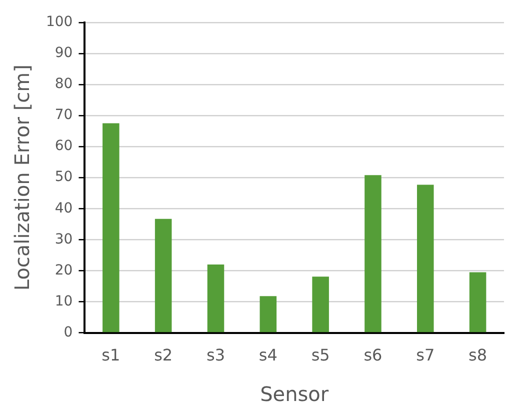  Describe the element at coordinates (295, 394) in the screenshot. I see `x-axis-title: Sensor` at that location.